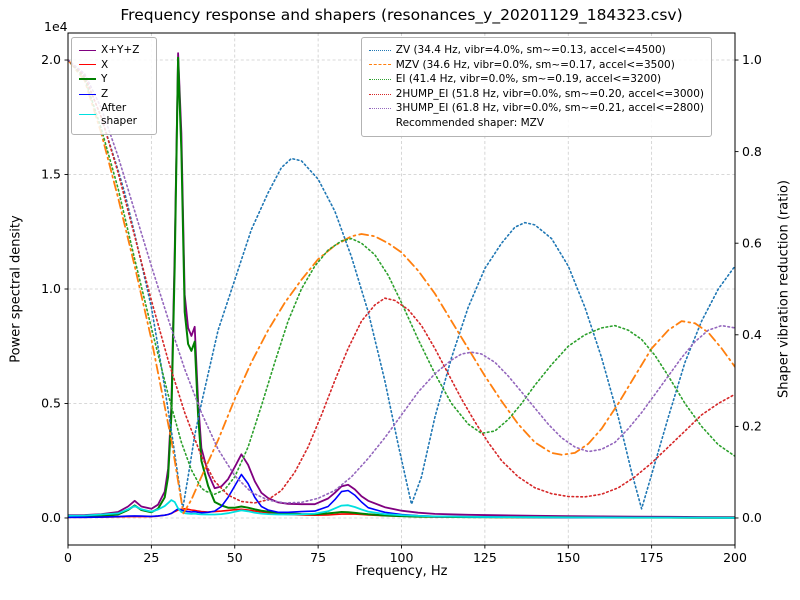  Describe the element at coordinates (652, 557) in the screenshot. I see `svg-text: 175` at that location.